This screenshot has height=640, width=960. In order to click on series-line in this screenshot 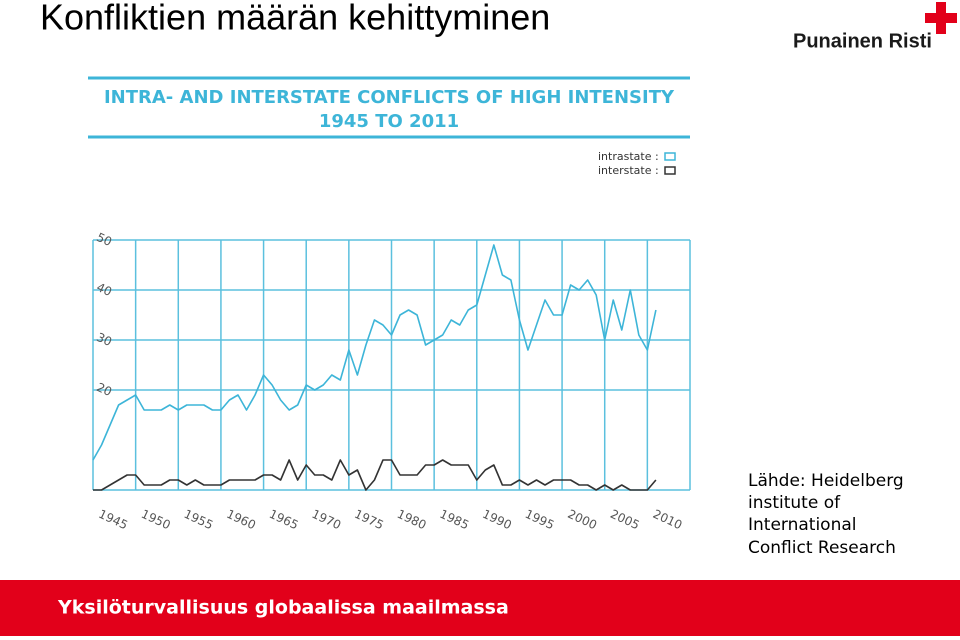, I will do `click(375, 475)`.